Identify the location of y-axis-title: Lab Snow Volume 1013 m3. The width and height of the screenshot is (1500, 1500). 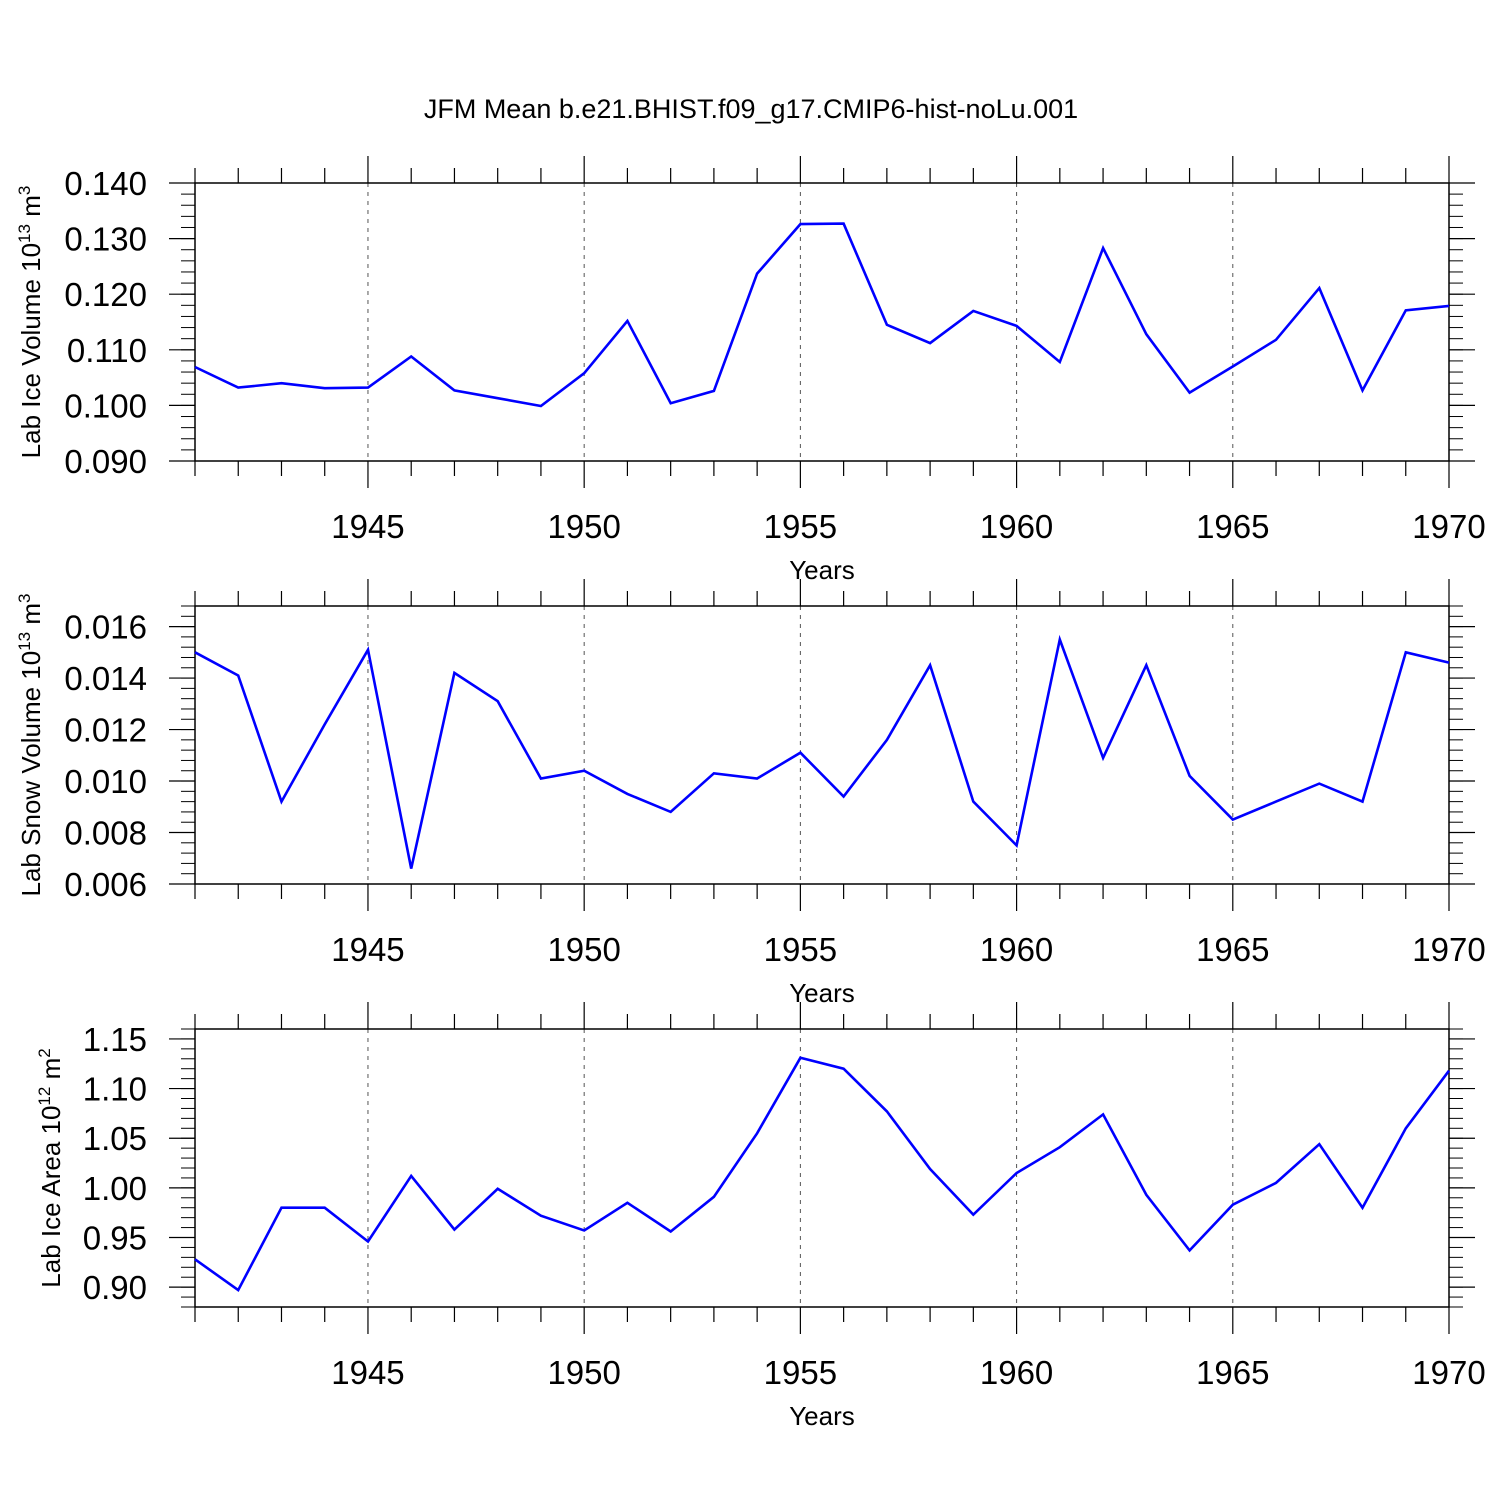
(30, 744).